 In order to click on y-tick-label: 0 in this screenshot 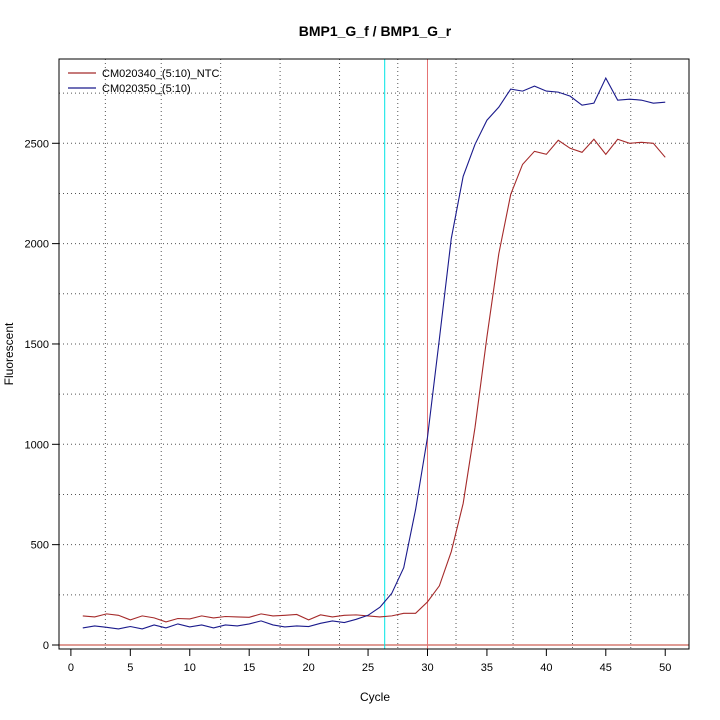, I will do `click(46, 646)`.